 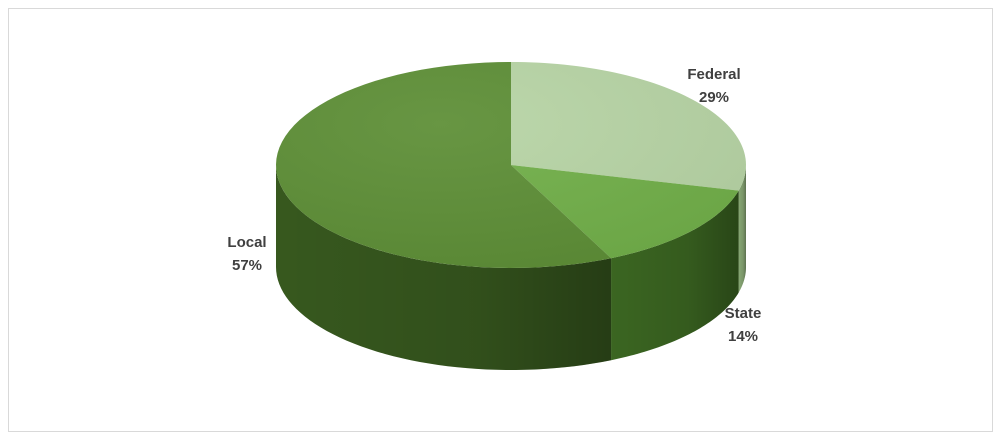 What do you see at coordinates (246, 242) in the screenshot?
I see `label-local-name: Local` at bounding box center [246, 242].